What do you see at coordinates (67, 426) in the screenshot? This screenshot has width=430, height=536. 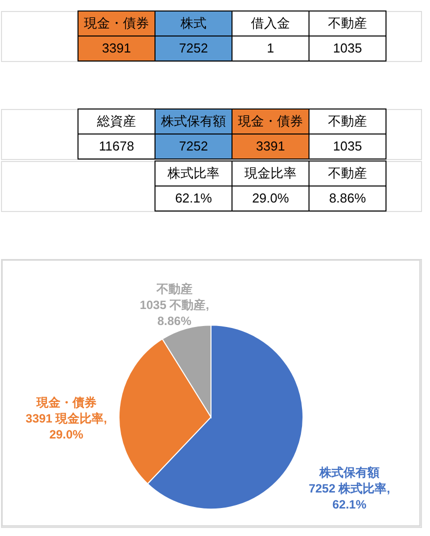 I see `data-label: 3391 現金比率, 29.0%` at bounding box center [67, 426].